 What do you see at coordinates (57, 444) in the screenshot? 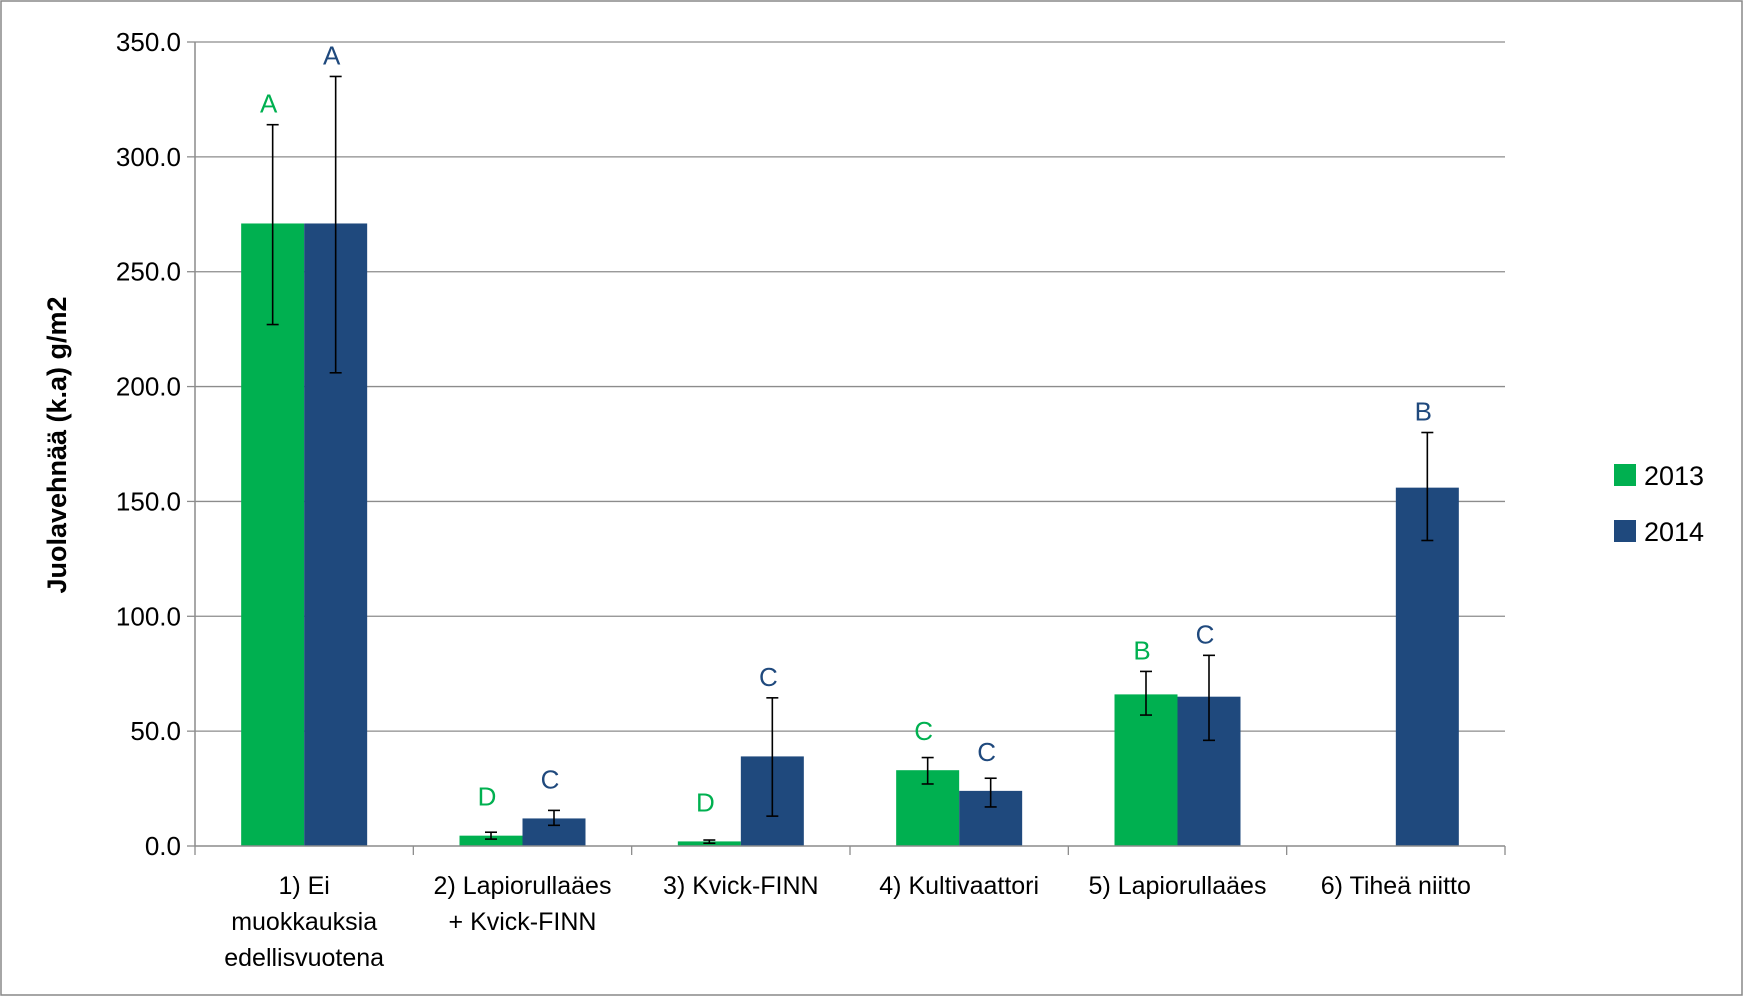
I see `y-axis-label: Juolavehnää (k.a) g/m2` at bounding box center [57, 444].